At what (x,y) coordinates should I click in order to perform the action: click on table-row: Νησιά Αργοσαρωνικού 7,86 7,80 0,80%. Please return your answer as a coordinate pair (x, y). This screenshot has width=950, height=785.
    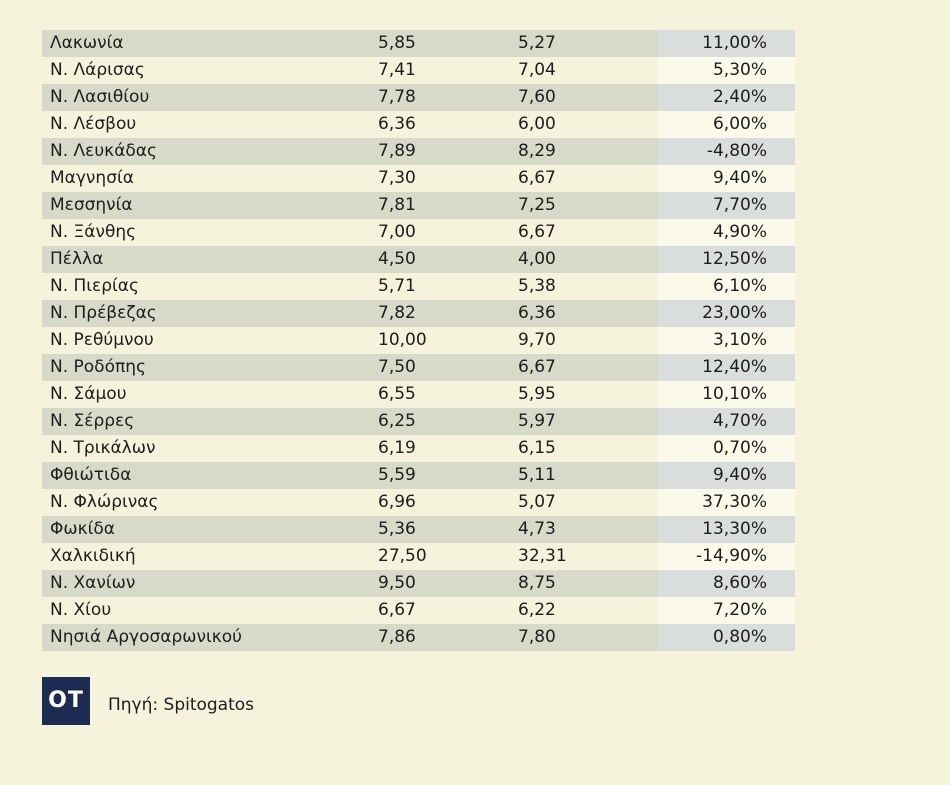
    Looking at the image, I should click on (418, 637).